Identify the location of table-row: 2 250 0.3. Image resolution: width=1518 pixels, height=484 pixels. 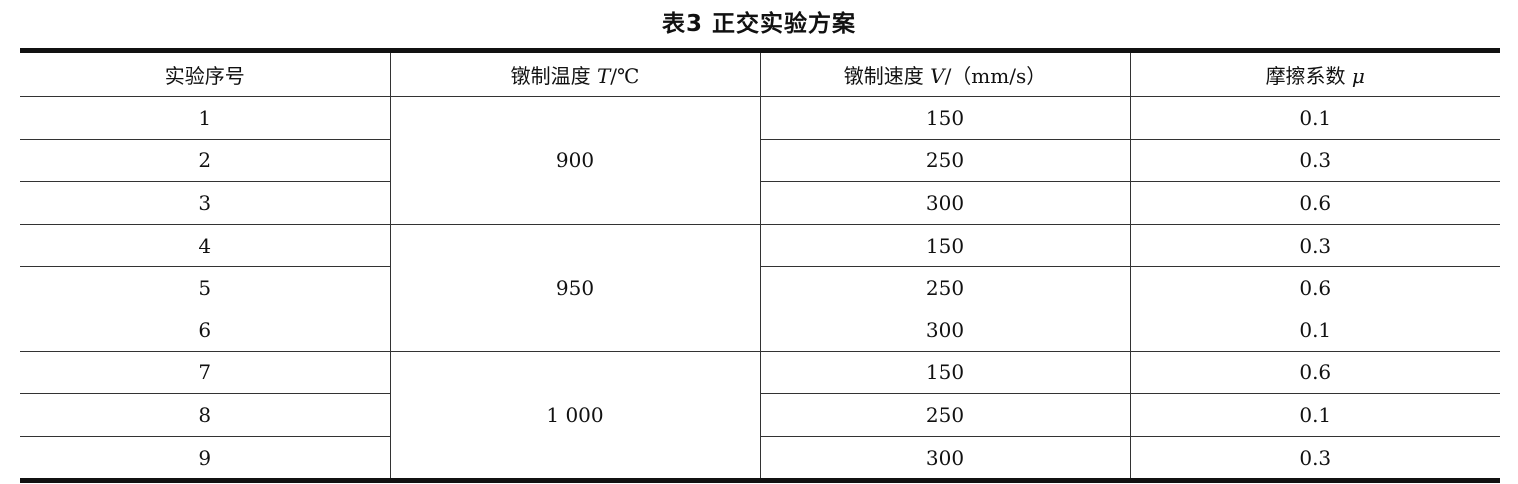
(760, 161).